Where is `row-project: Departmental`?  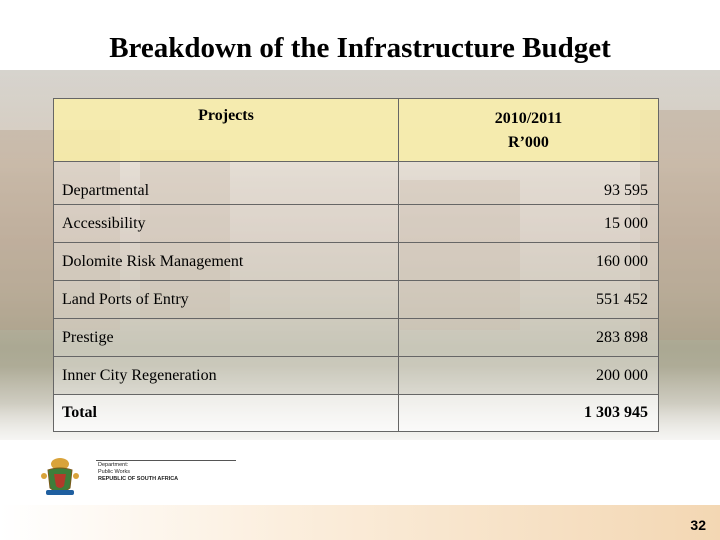 row-project: Departmental is located at coordinates (106, 190).